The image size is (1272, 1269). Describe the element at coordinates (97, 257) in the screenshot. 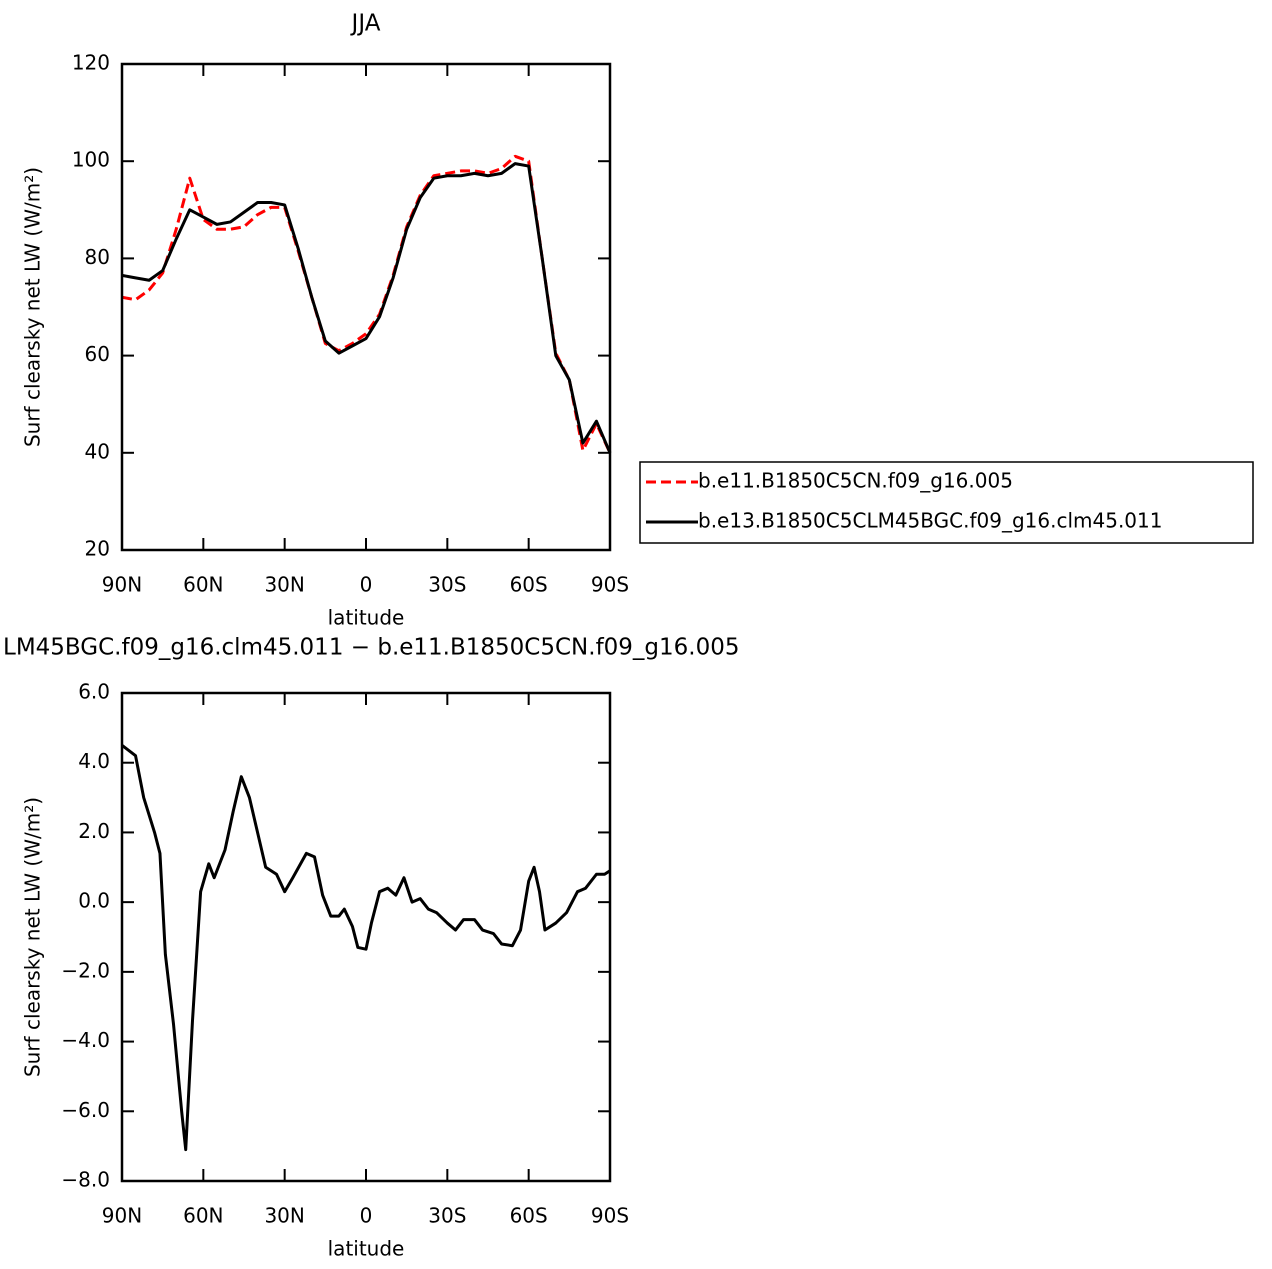

I see `y-tick-label: 80` at that location.